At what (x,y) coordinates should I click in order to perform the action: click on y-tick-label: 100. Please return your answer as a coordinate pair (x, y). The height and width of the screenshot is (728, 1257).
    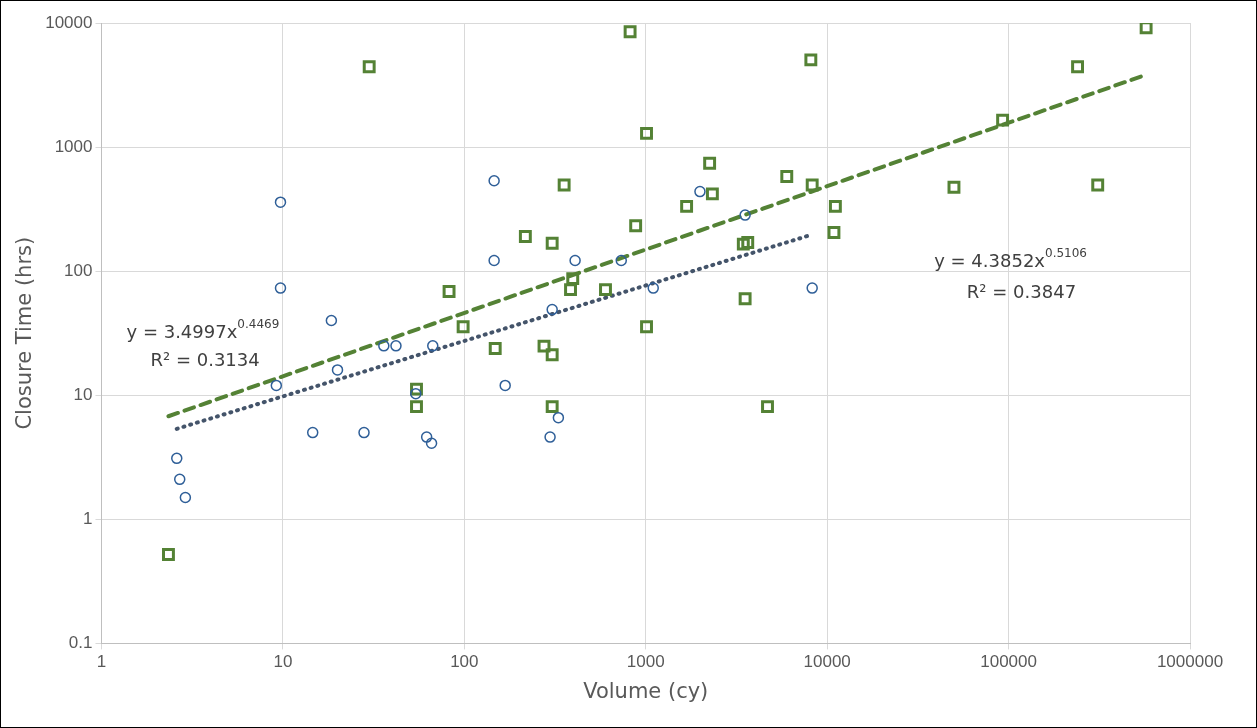
    Looking at the image, I should click on (78, 270).